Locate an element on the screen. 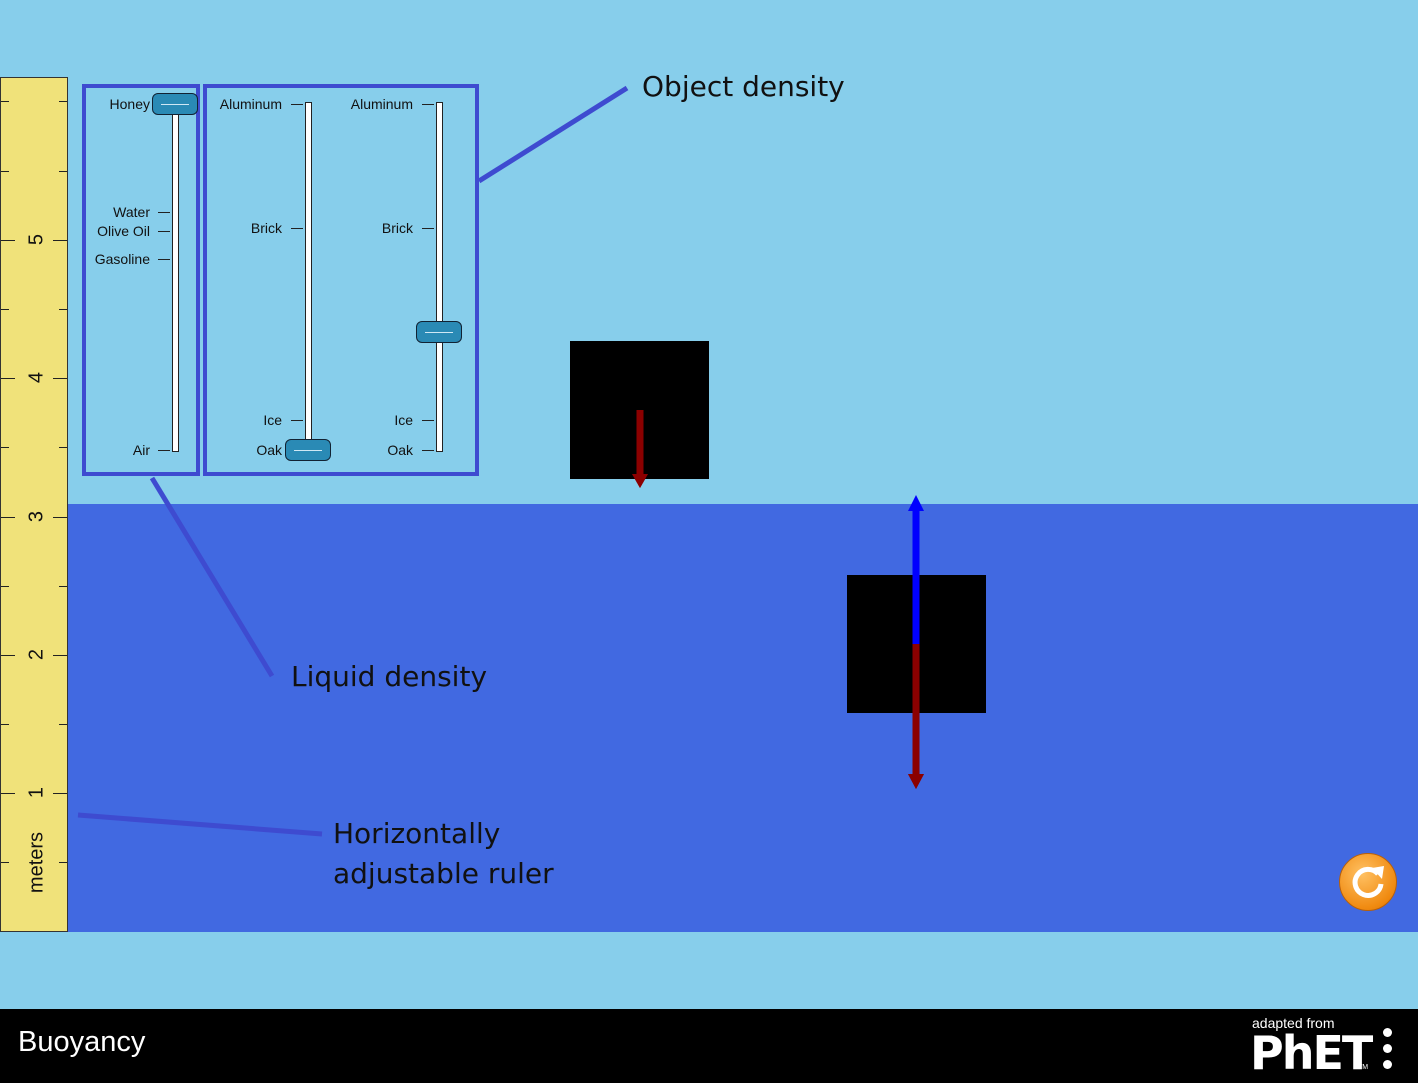 This screenshot has width=1418, height=1083. object-density-callout: Object density is located at coordinates (743, 86).